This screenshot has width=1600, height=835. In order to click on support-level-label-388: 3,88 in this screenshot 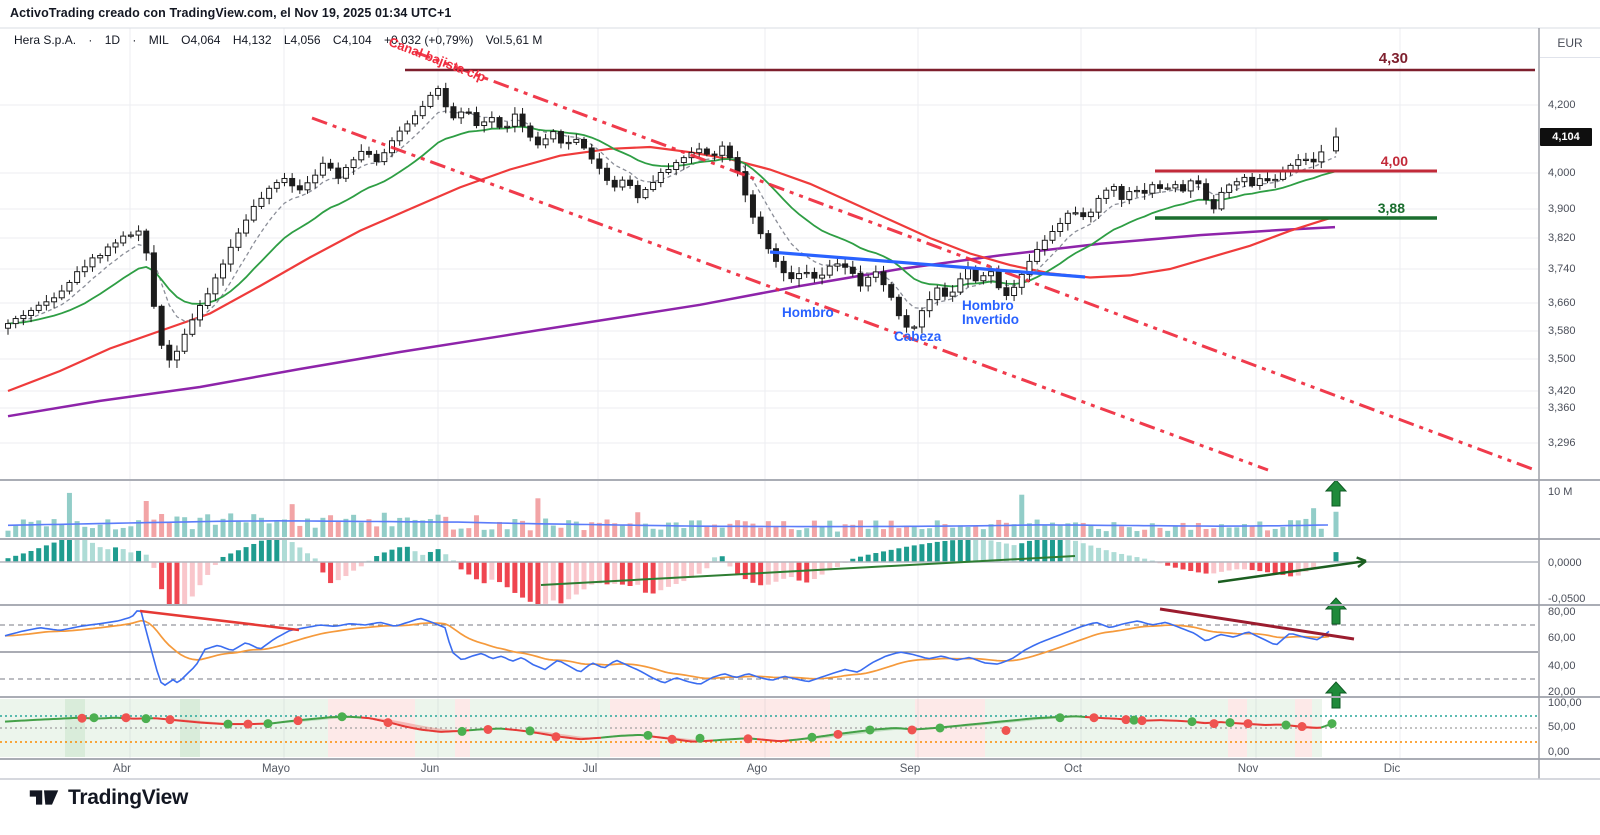, I will do `click(1391, 208)`.